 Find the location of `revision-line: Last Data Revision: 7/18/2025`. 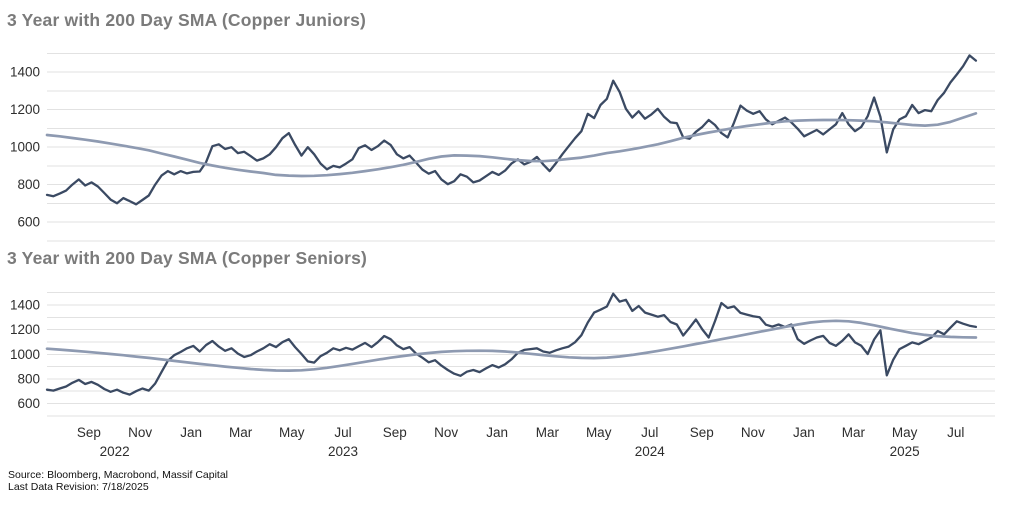

revision-line: Last Data Revision: 7/18/2025 is located at coordinates (78, 487).